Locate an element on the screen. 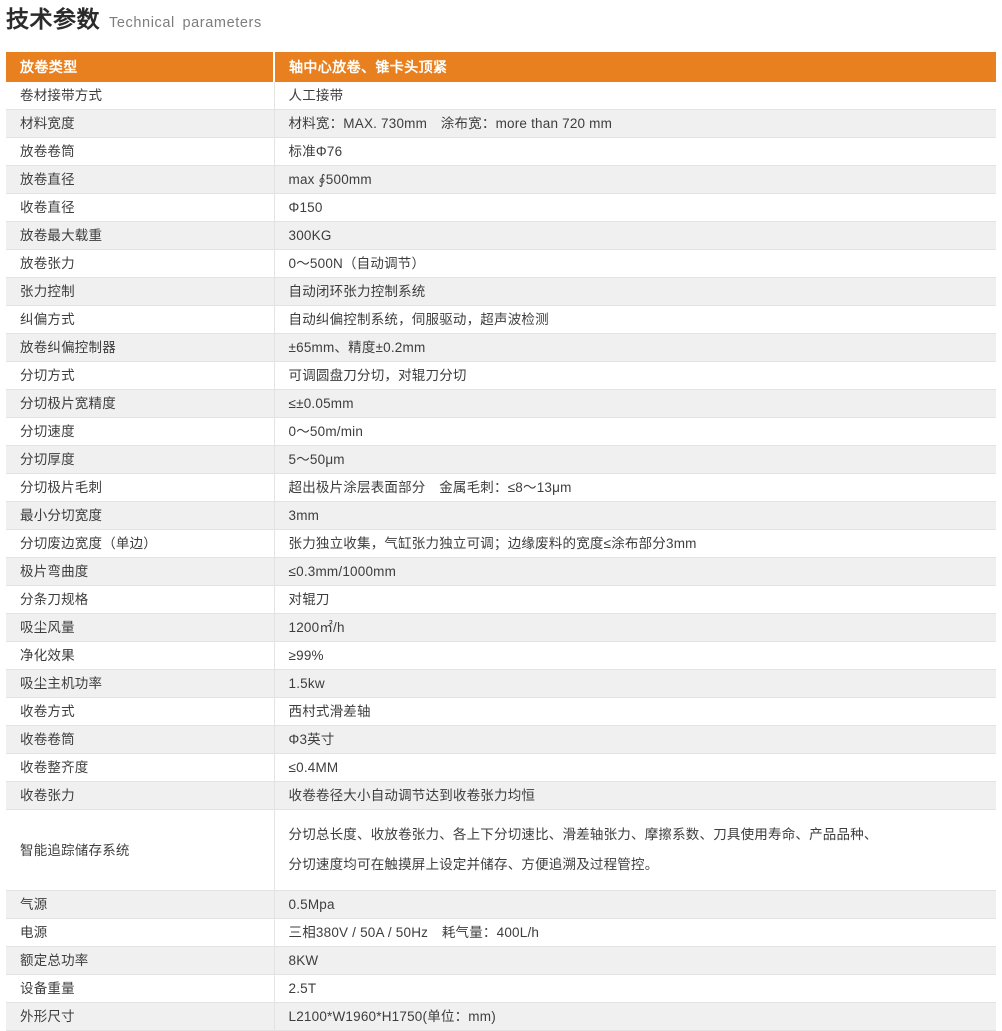 Image resolution: width=1002 pixels, height=1031 pixels. row-label: 智能追踪储存系统 is located at coordinates (140, 850).